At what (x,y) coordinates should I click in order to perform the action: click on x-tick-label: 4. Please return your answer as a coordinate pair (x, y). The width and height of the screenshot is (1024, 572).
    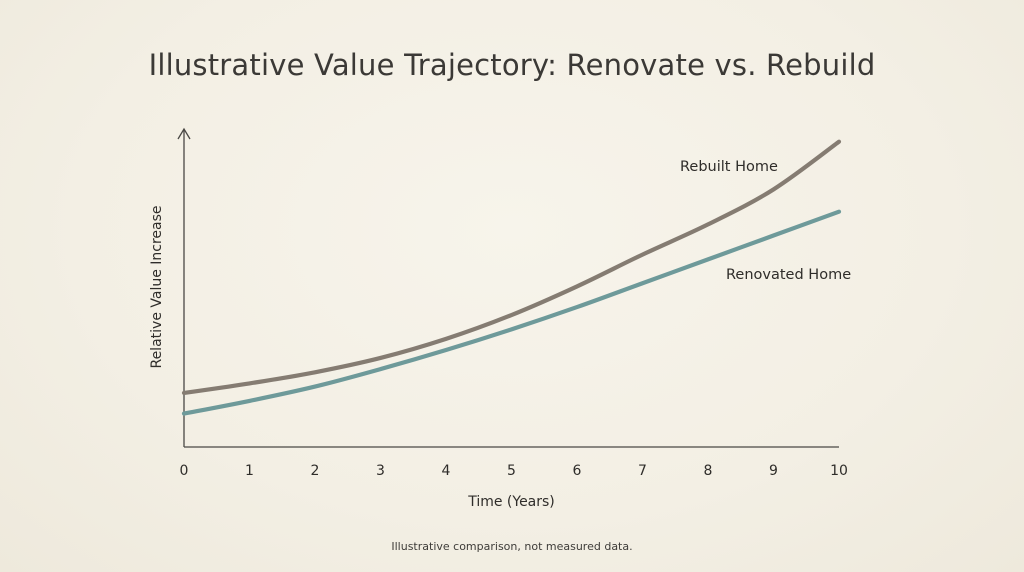
    Looking at the image, I should click on (446, 471).